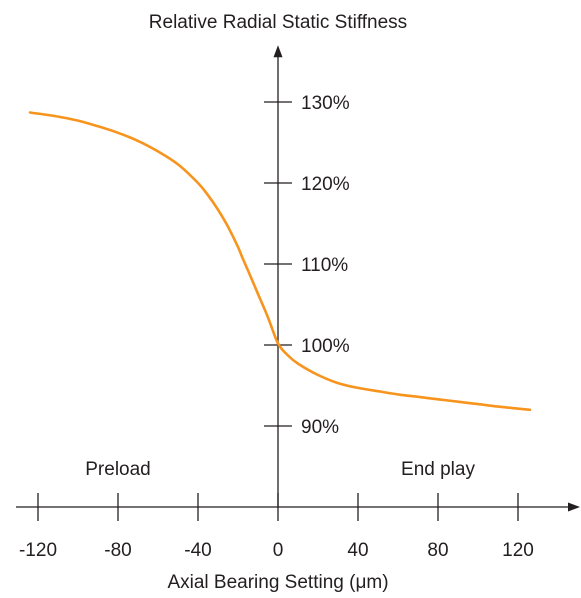 The width and height of the screenshot is (581, 598). What do you see at coordinates (437, 550) in the screenshot?
I see `x-tick-label: 80` at bounding box center [437, 550].